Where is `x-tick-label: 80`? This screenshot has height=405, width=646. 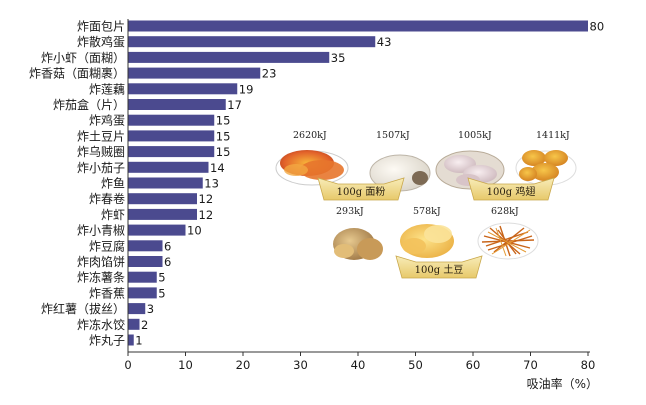 x-tick-label: 80 is located at coordinates (588, 365).